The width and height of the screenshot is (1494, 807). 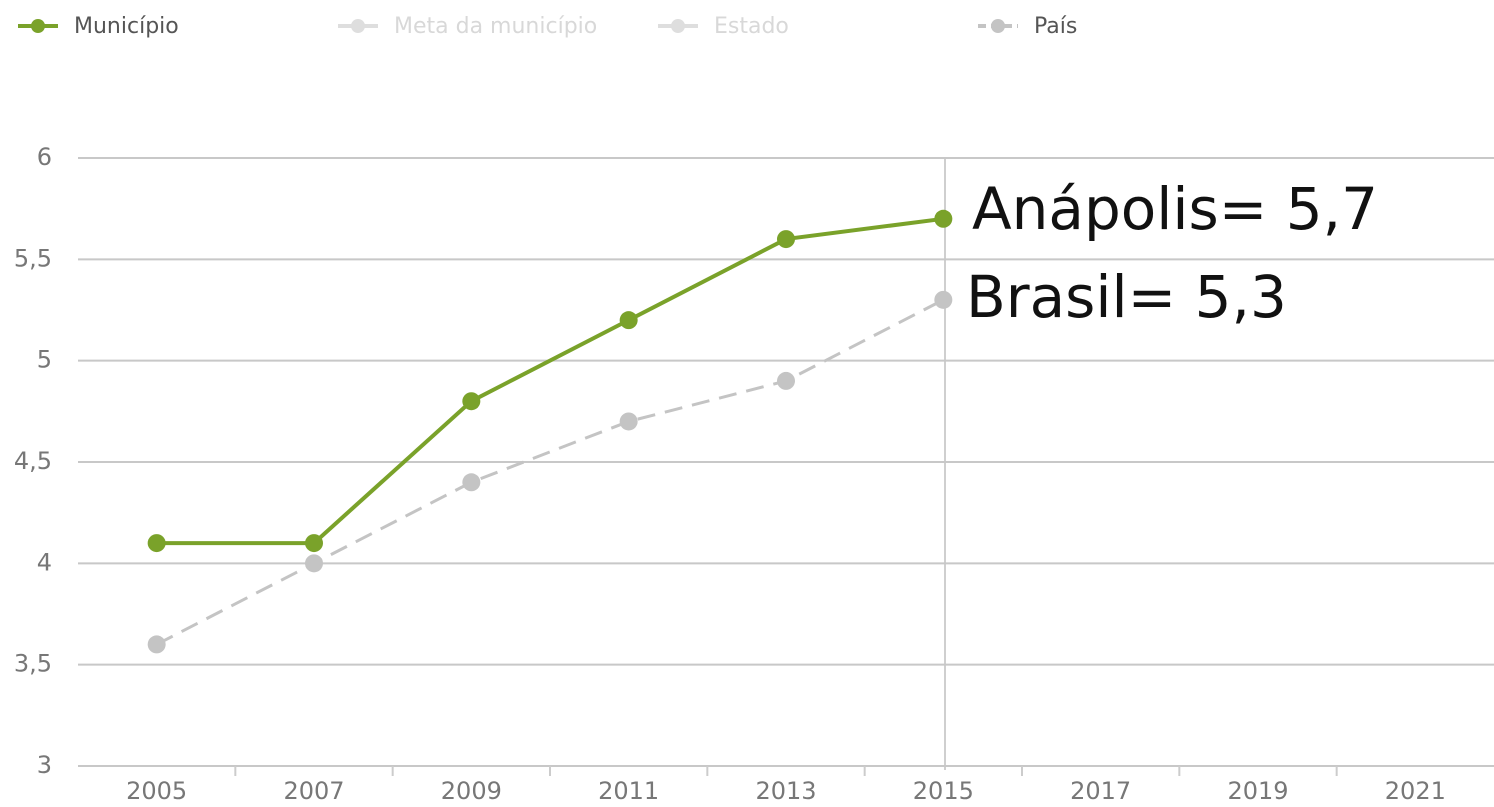 What do you see at coordinates (1175, 209) in the screenshot?
I see `annotation: Anápolis= 5,7` at bounding box center [1175, 209].